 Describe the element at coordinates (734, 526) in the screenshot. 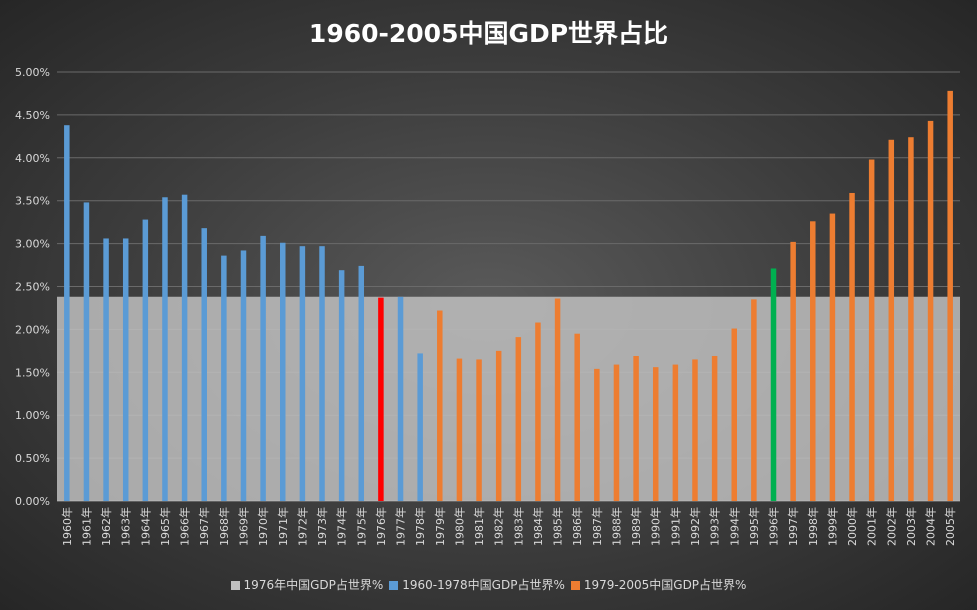

I see `x-tick-label: 1994年` at that location.